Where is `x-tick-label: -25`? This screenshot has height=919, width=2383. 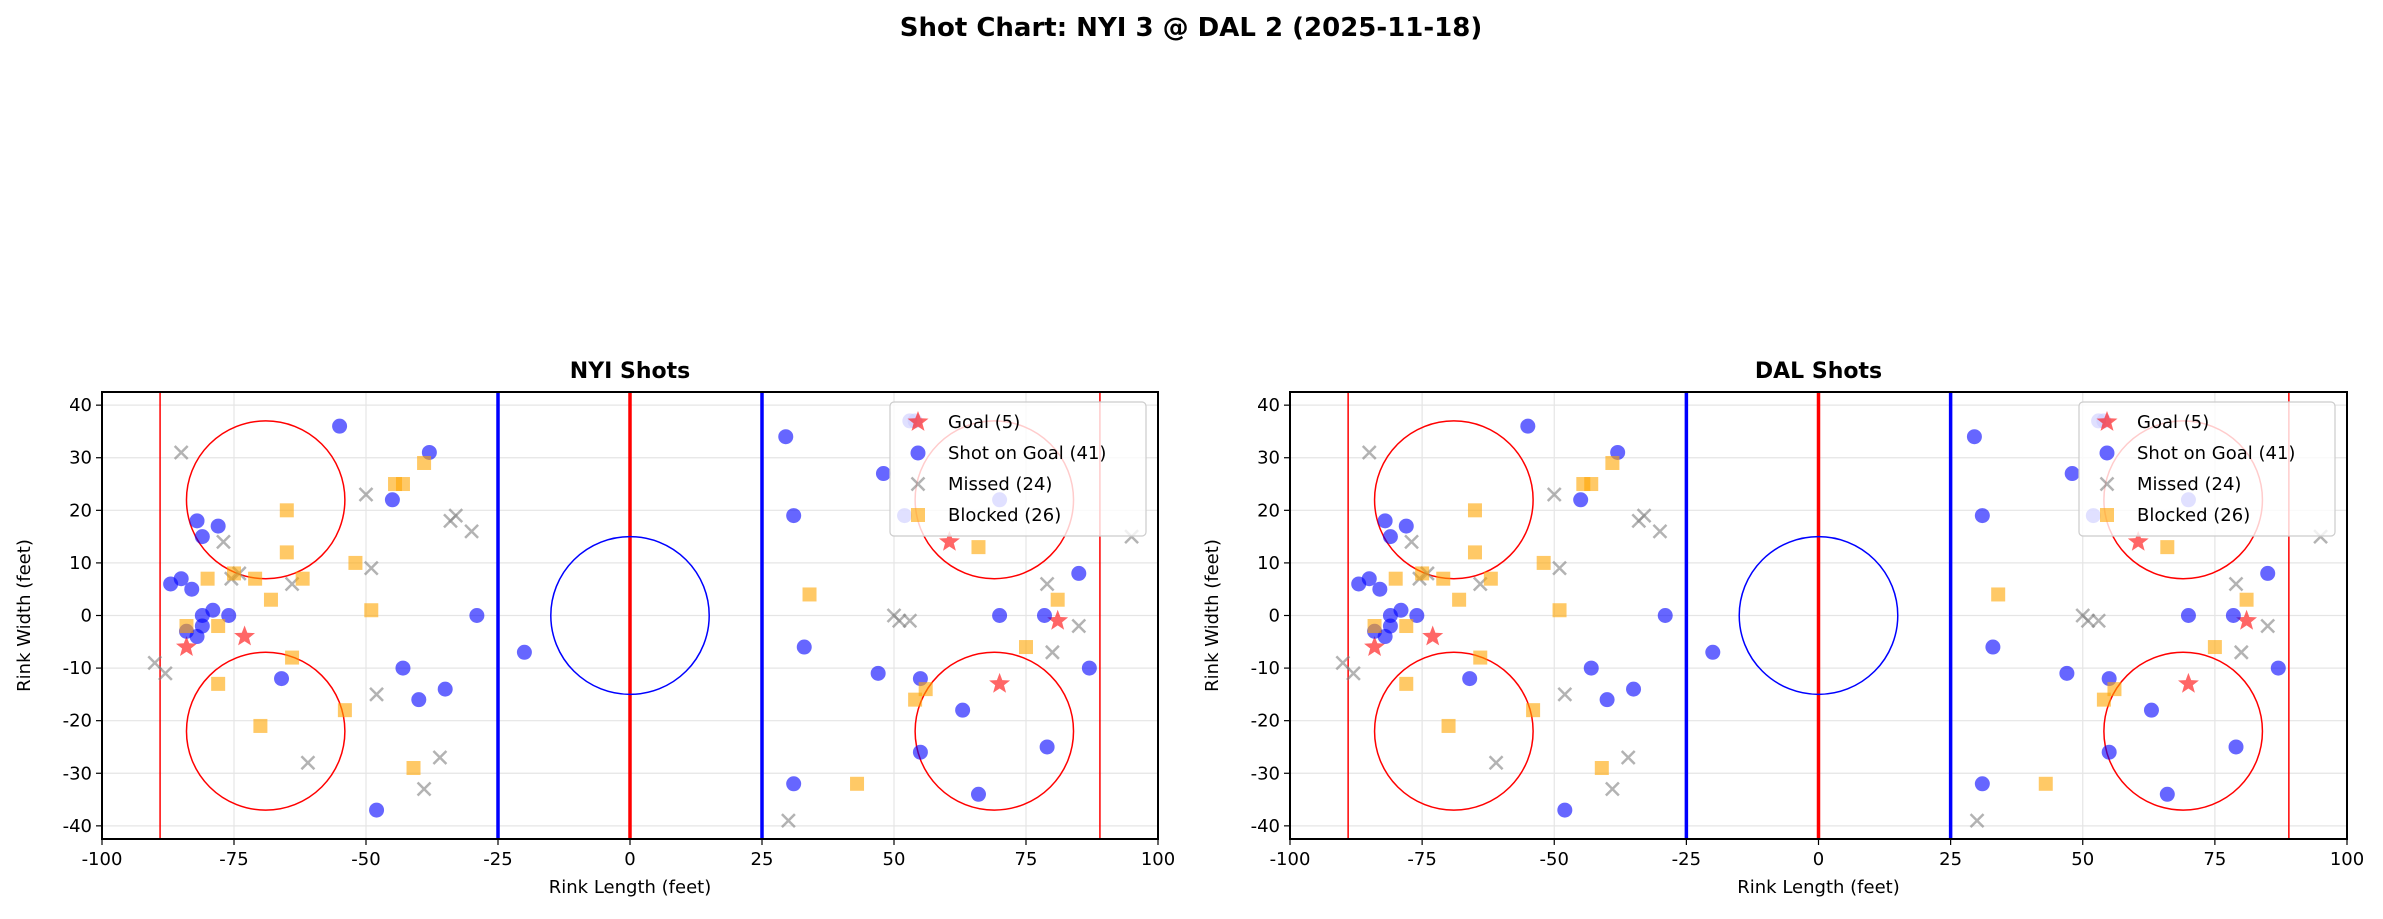
x-tick-label: -25 is located at coordinates (497, 859).